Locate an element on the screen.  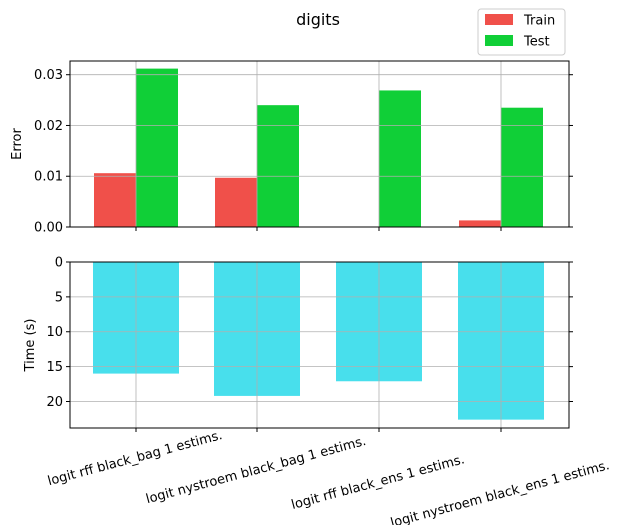
chart-title: digits is located at coordinates (318, 19).